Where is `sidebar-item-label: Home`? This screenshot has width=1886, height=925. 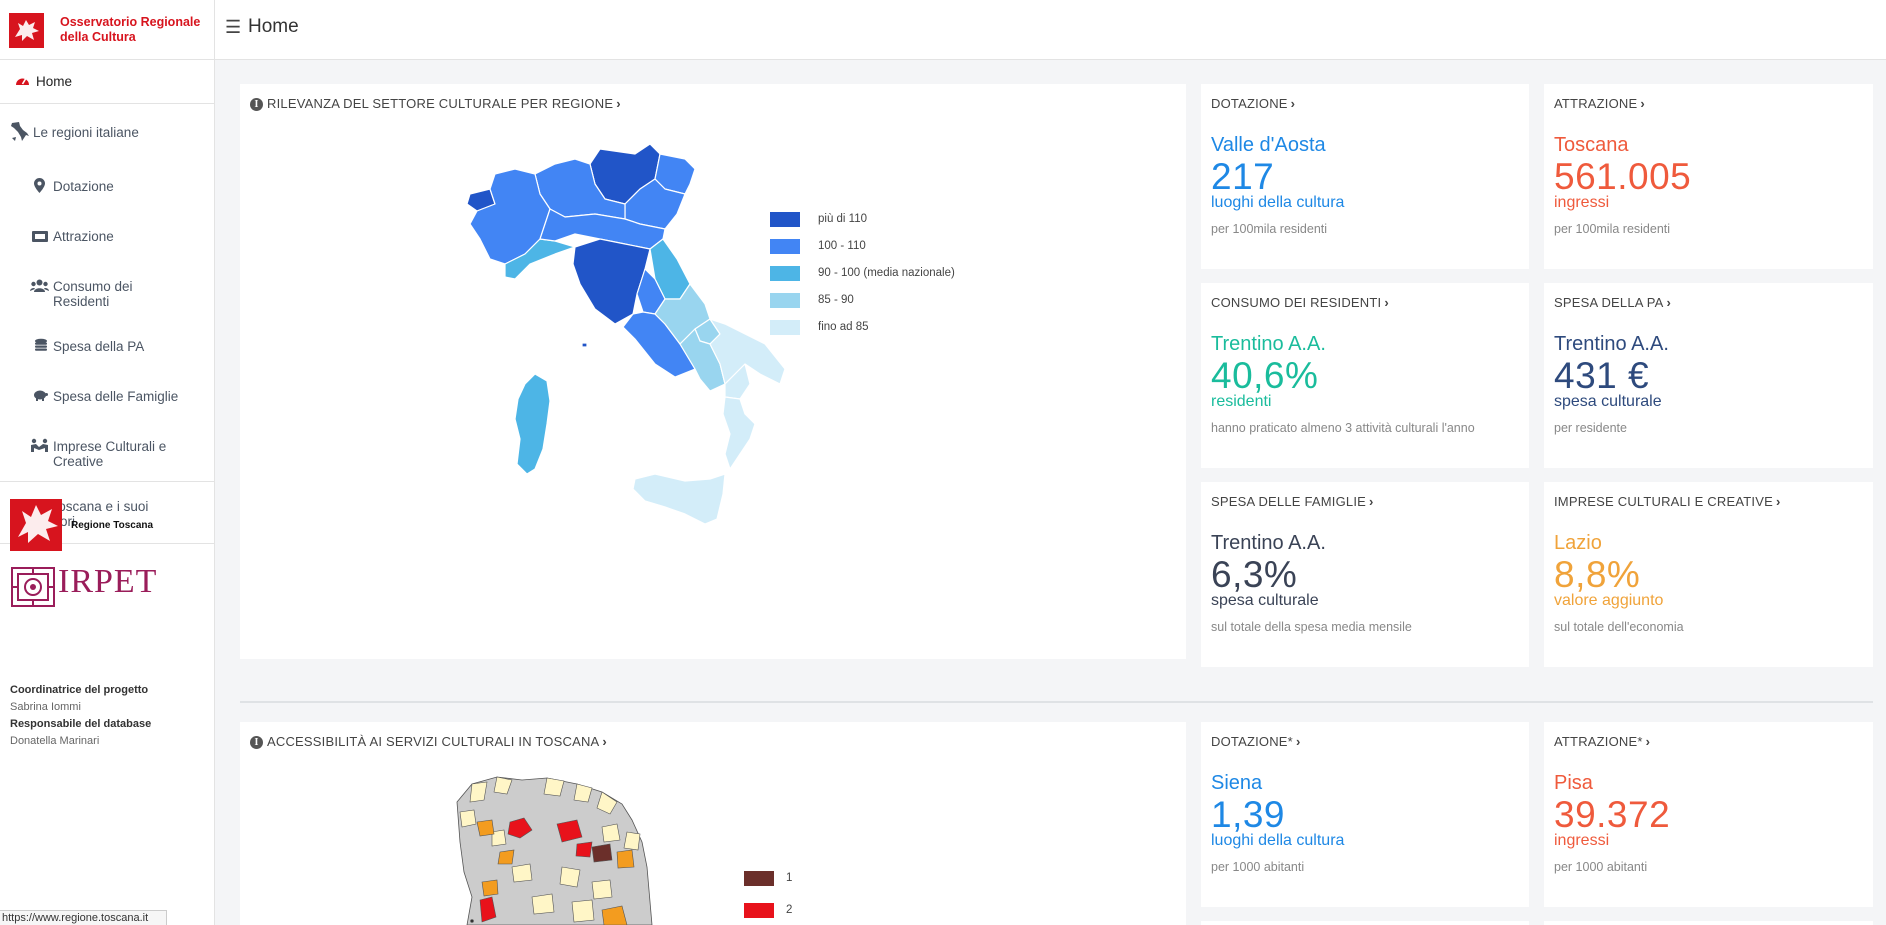
sidebar-item-label: Home is located at coordinates (54, 81).